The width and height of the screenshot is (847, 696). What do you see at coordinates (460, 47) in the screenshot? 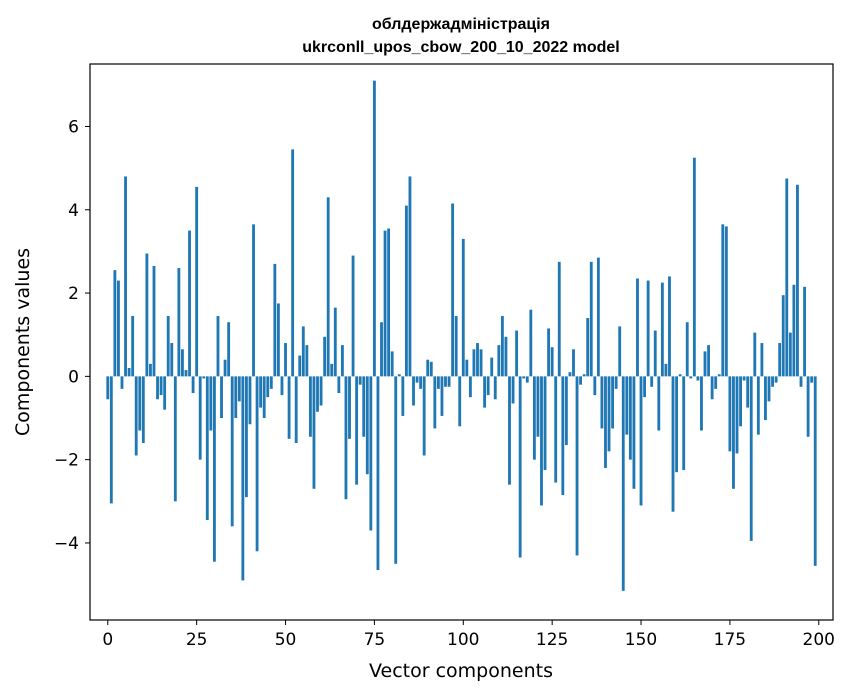
I see `chart-title-line-2: ukrconll_upos_cbow_200_10_2022 model` at bounding box center [460, 47].